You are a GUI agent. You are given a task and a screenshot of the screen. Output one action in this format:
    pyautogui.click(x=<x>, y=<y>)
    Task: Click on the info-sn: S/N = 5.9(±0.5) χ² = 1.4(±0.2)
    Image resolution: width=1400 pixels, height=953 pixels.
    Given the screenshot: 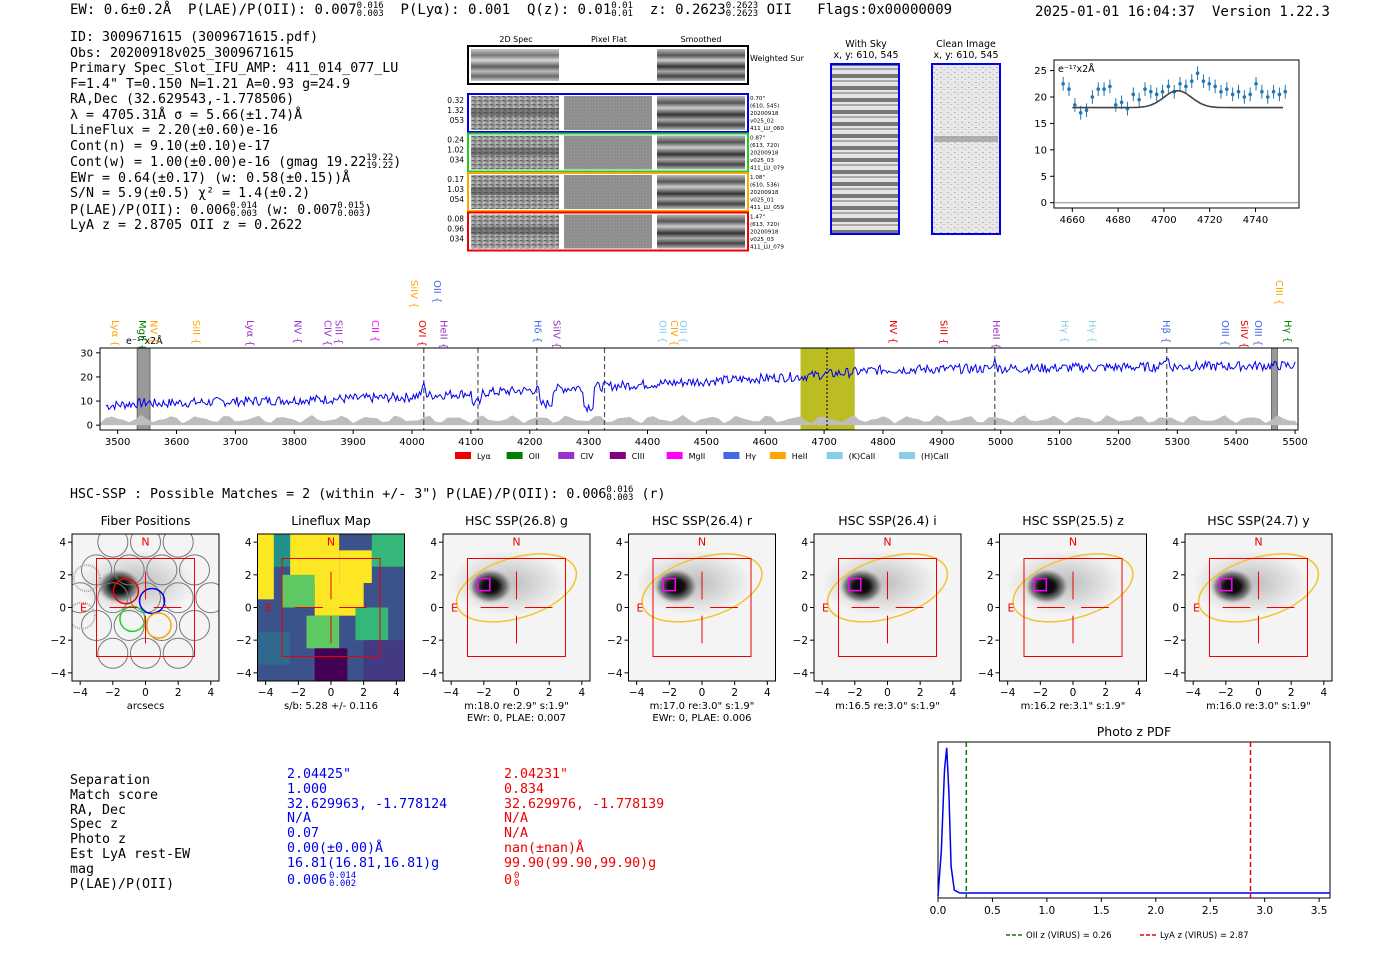 What is the action you would take?
    pyautogui.click(x=190, y=193)
    